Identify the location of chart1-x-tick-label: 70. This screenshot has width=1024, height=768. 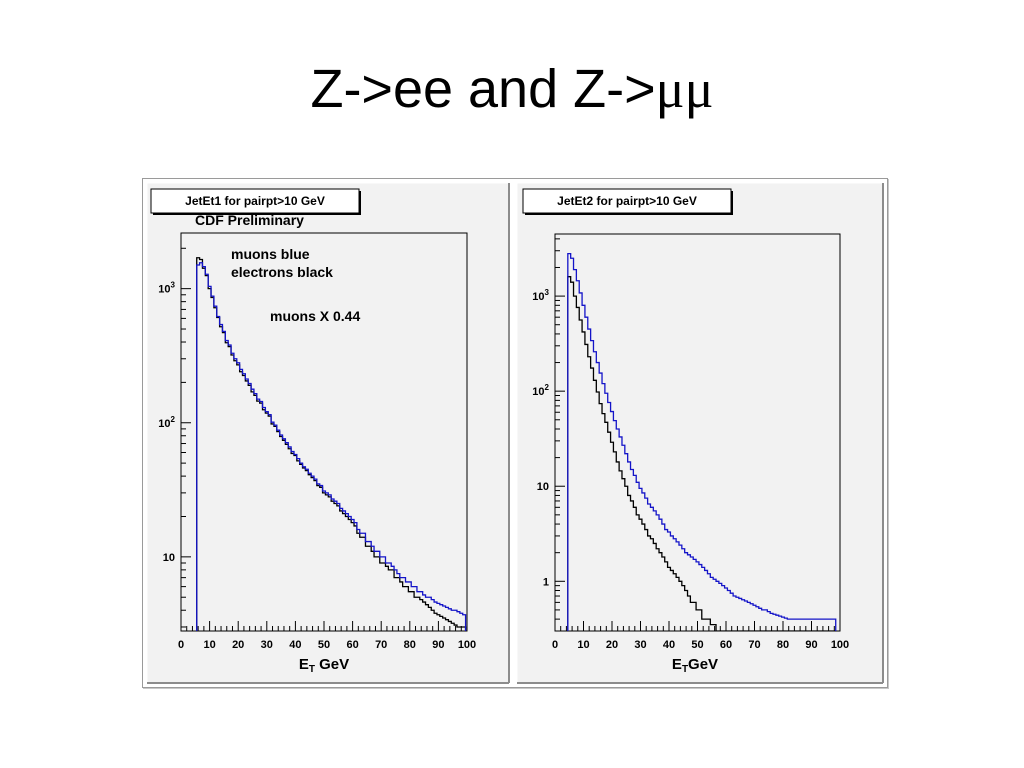
(381, 645).